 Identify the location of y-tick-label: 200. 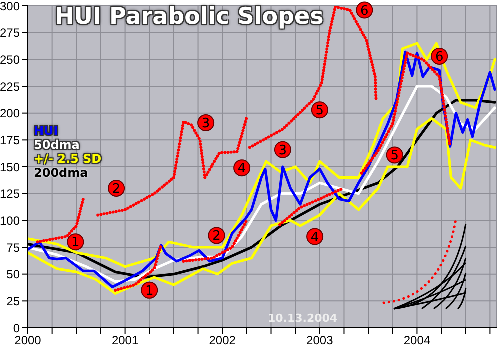
(10, 113).